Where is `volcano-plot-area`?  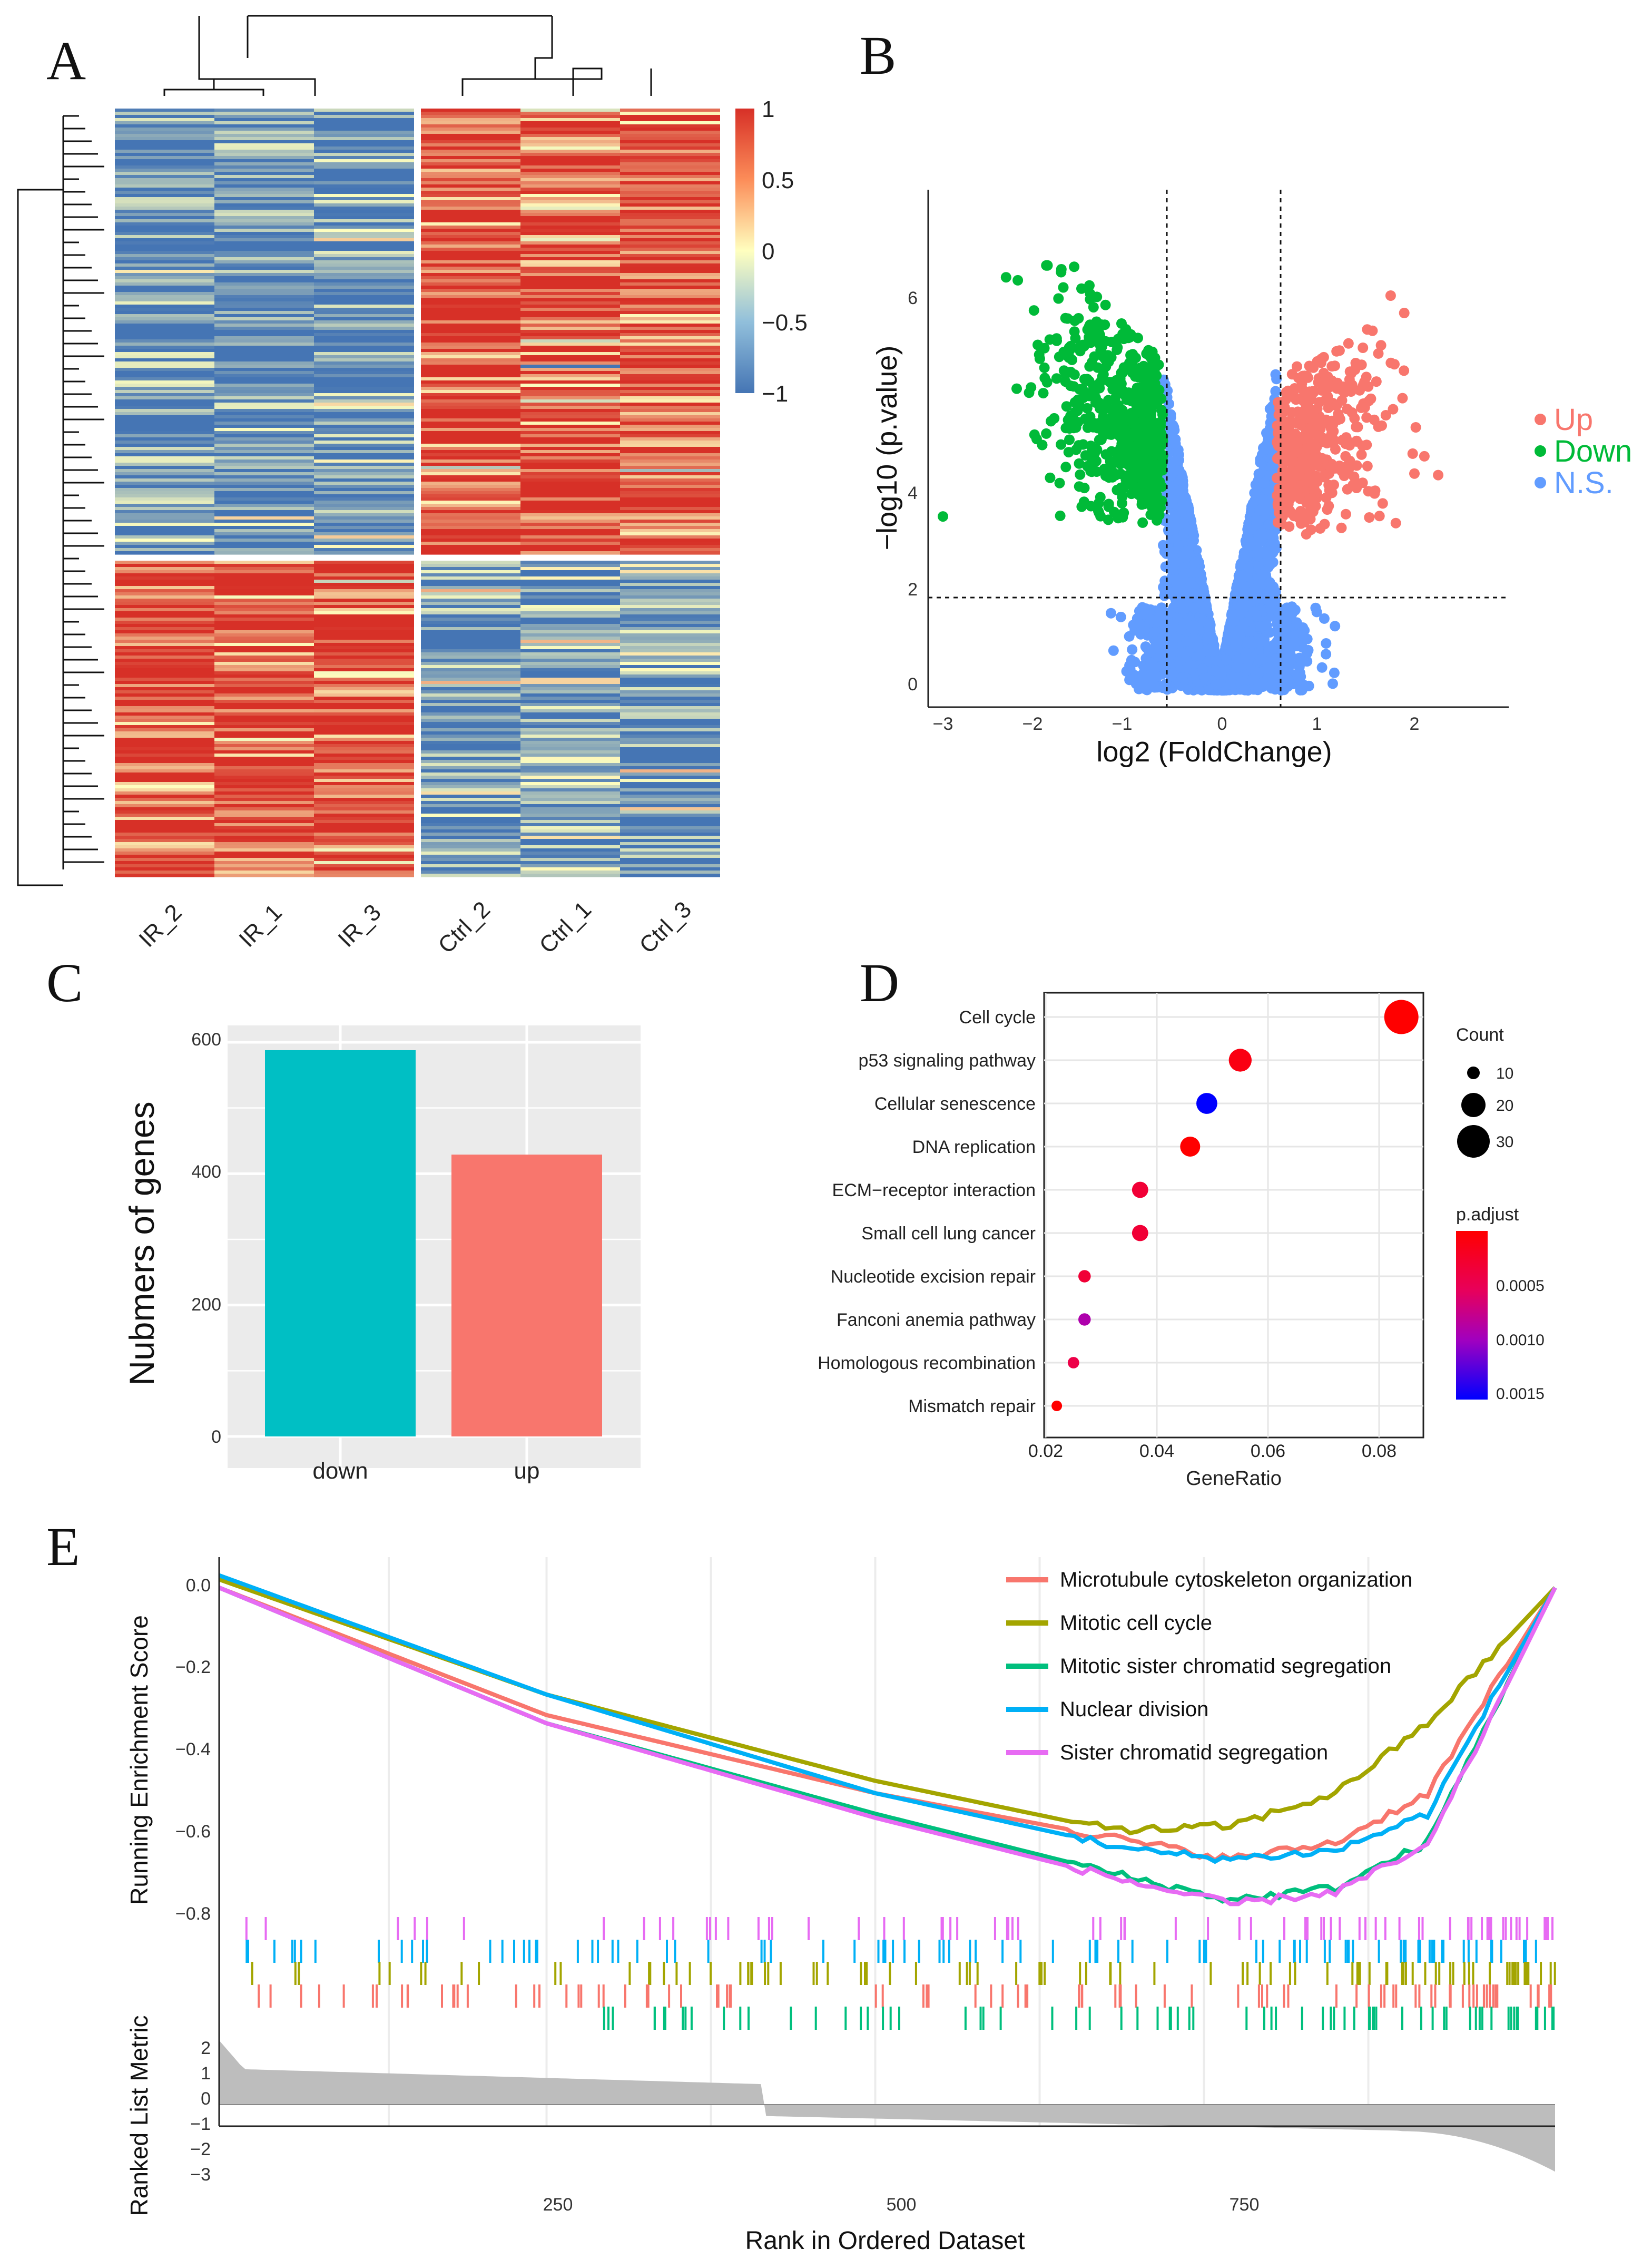
volcano-plot-area is located at coordinates (1218, 449).